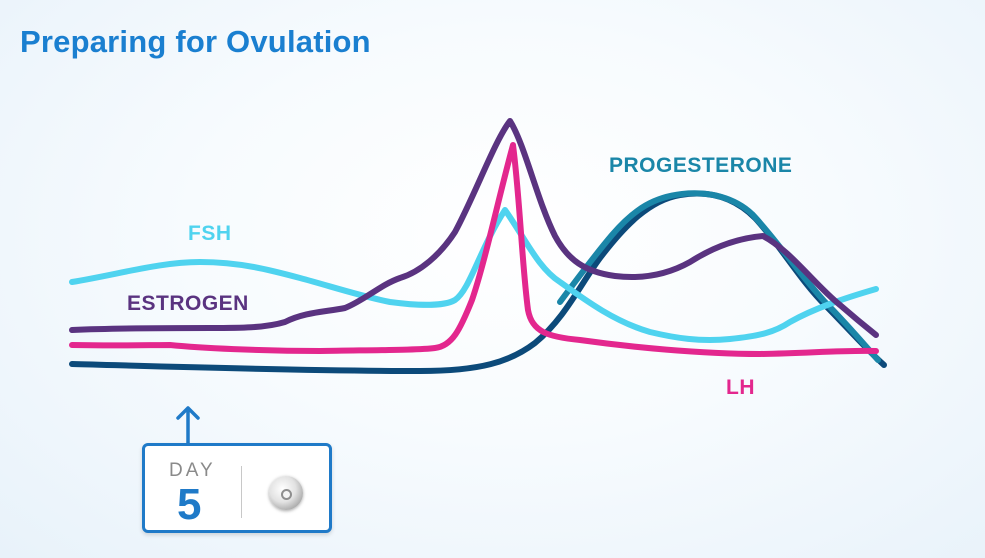 The width and height of the screenshot is (985, 558). What do you see at coordinates (192, 470) in the screenshot?
I see `day-label: DAY` at bounding box center [192, 470].